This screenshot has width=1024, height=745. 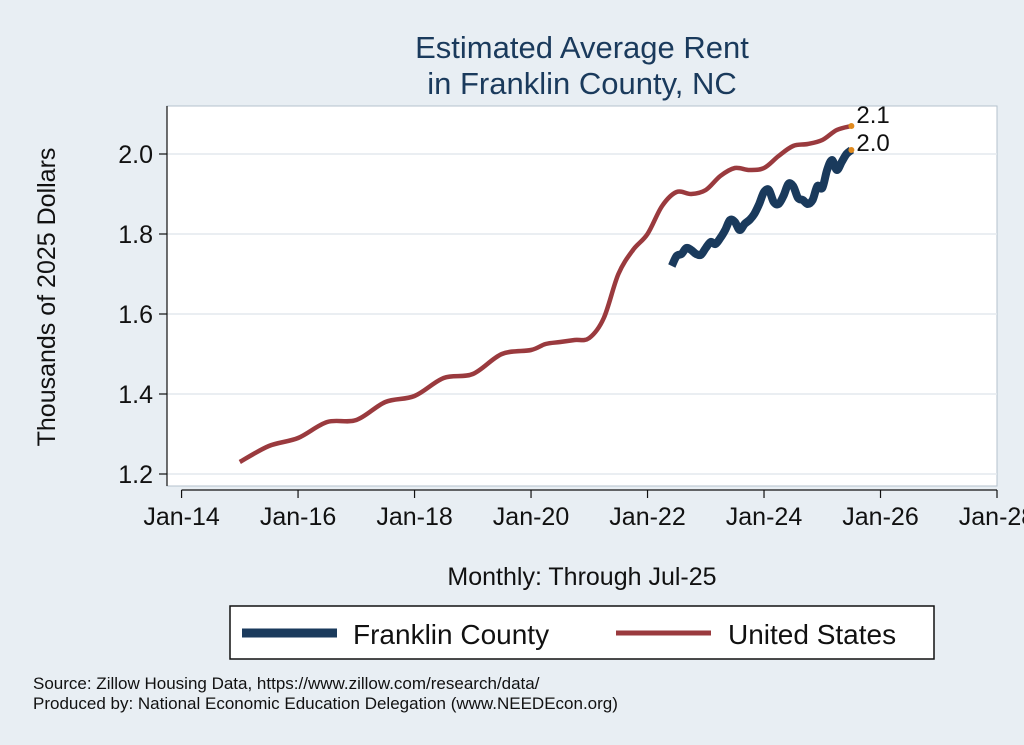 I want to click on x-tick-label: Jan-16, so click(x=298, y=517).